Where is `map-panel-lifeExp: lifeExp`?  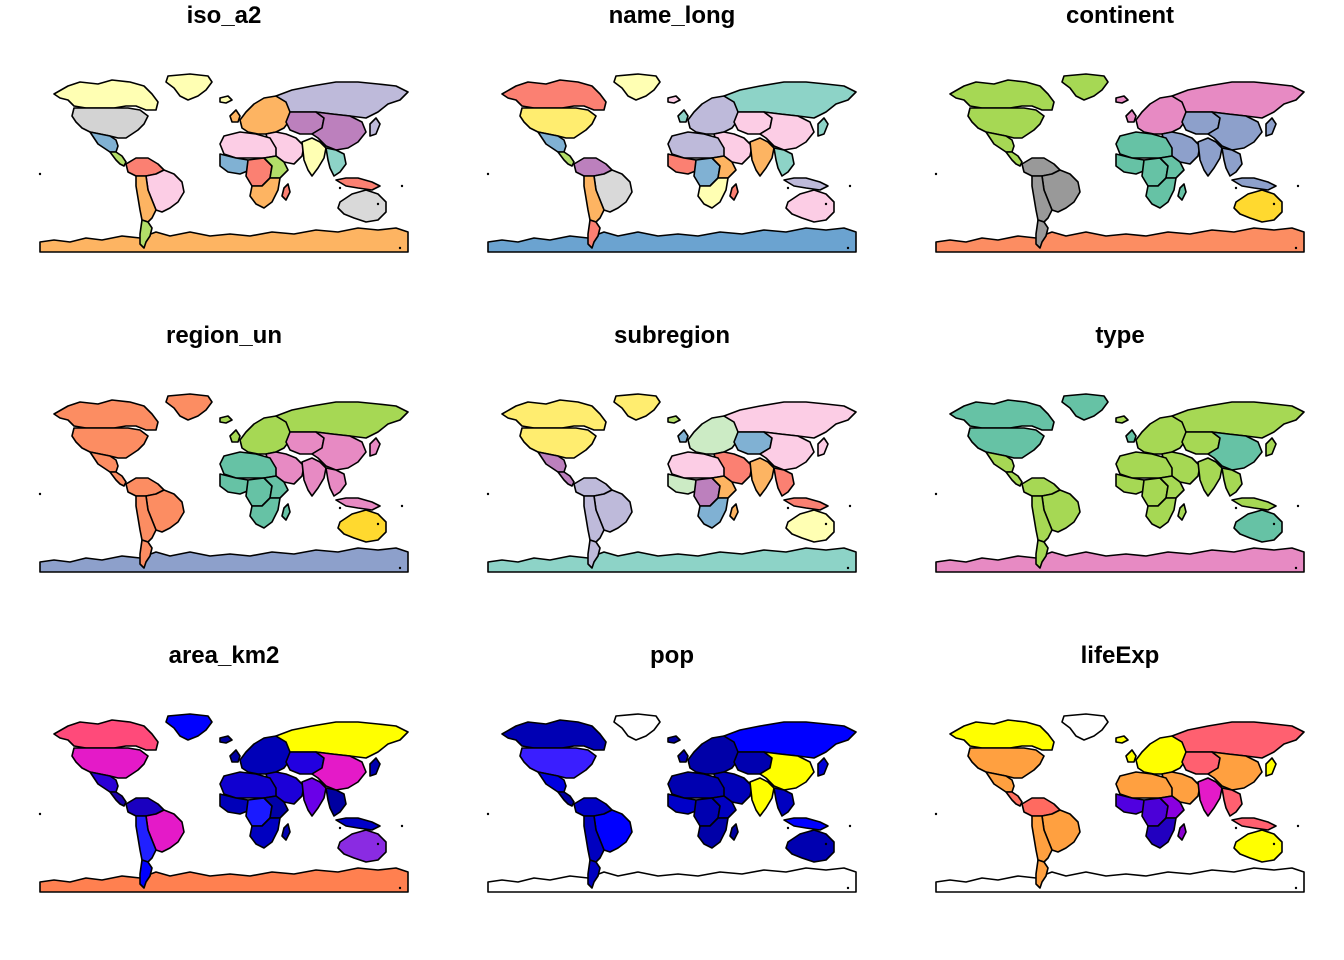
map-panel-lifeExp: lifeExp is located at coordinates (1120, 800).